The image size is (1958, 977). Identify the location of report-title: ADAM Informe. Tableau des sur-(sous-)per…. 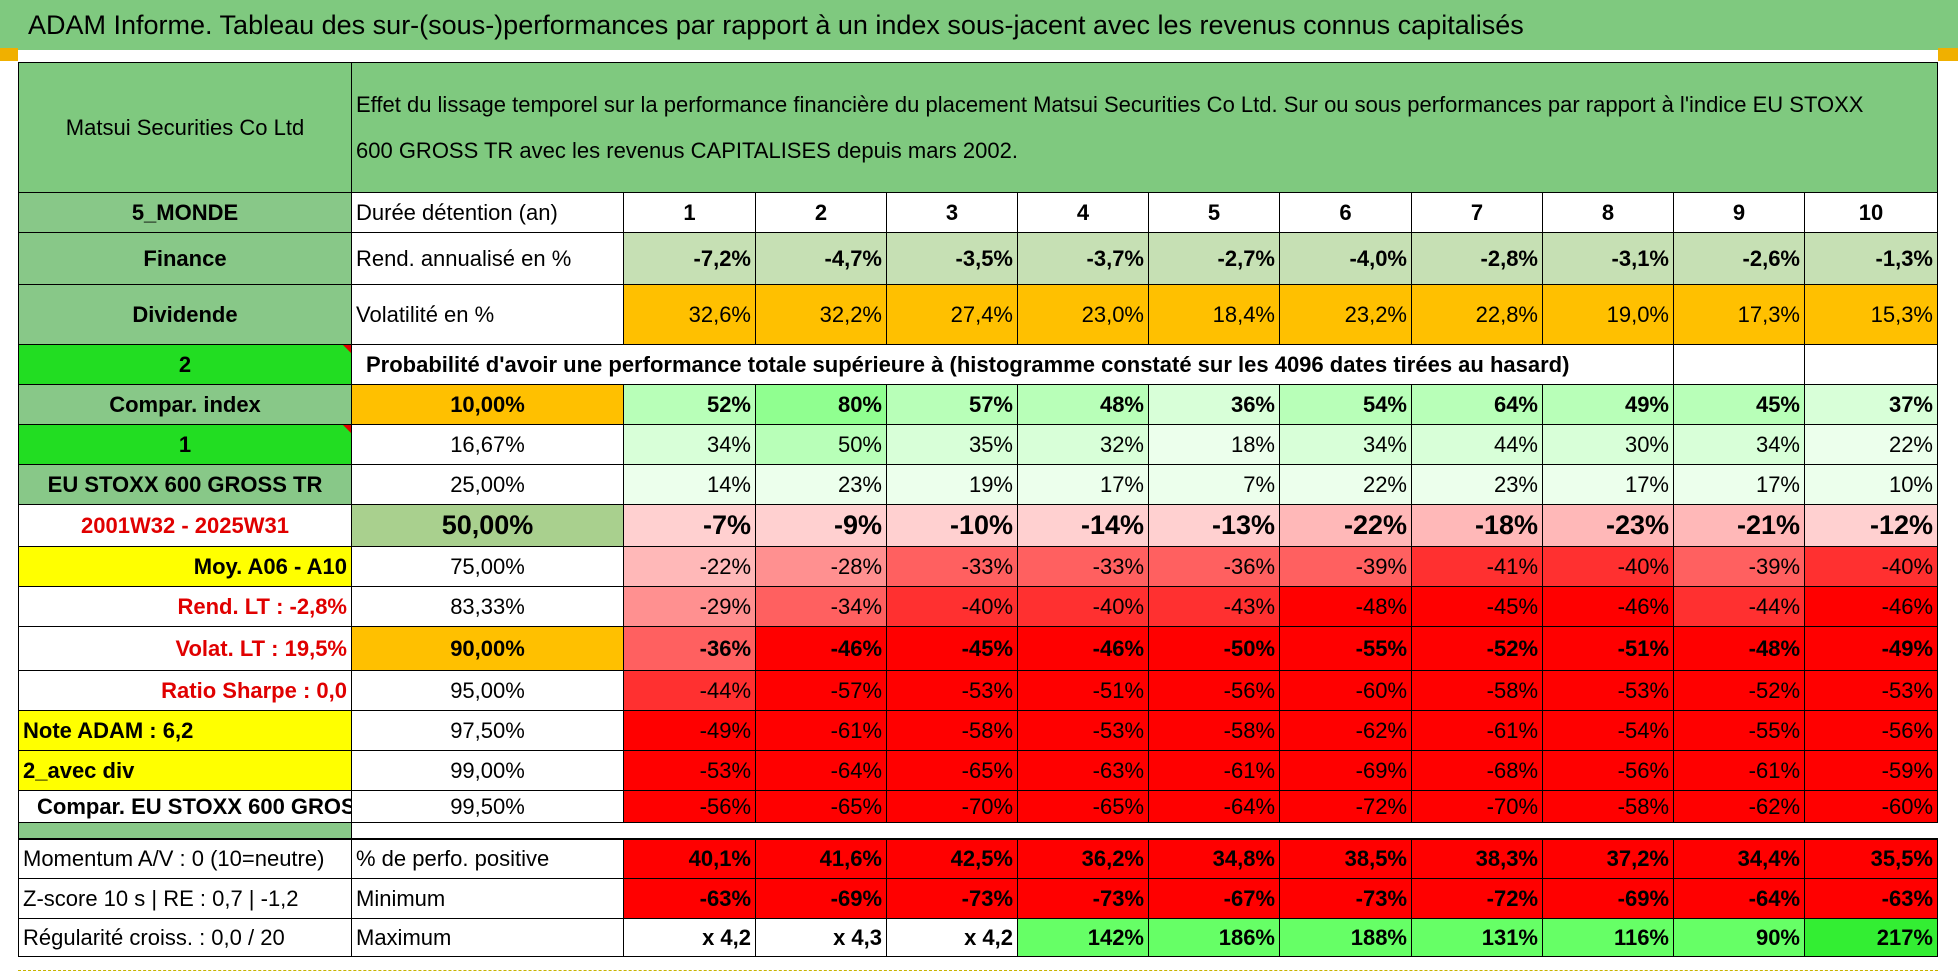
(776, 25).